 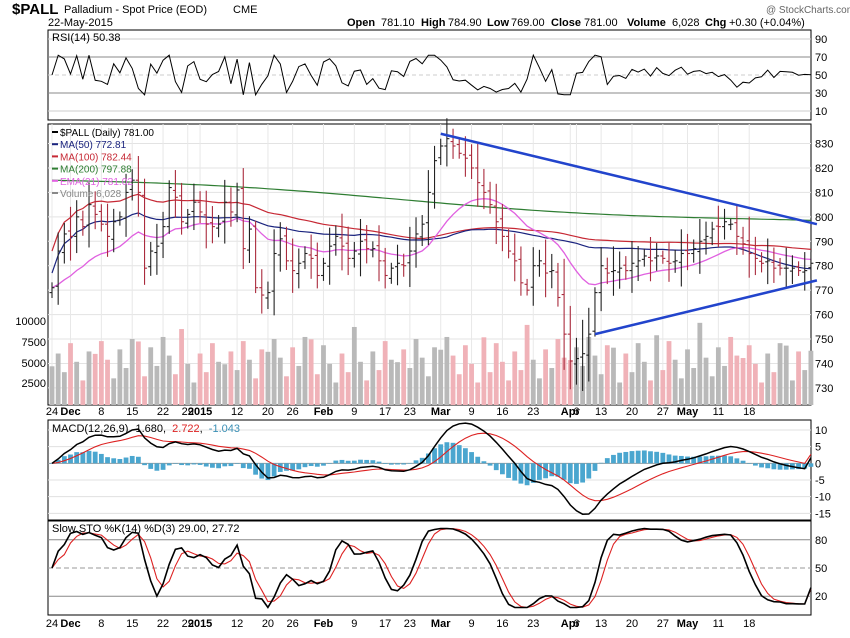 I want to click on exchange: CME, so click(x=245, y=10).